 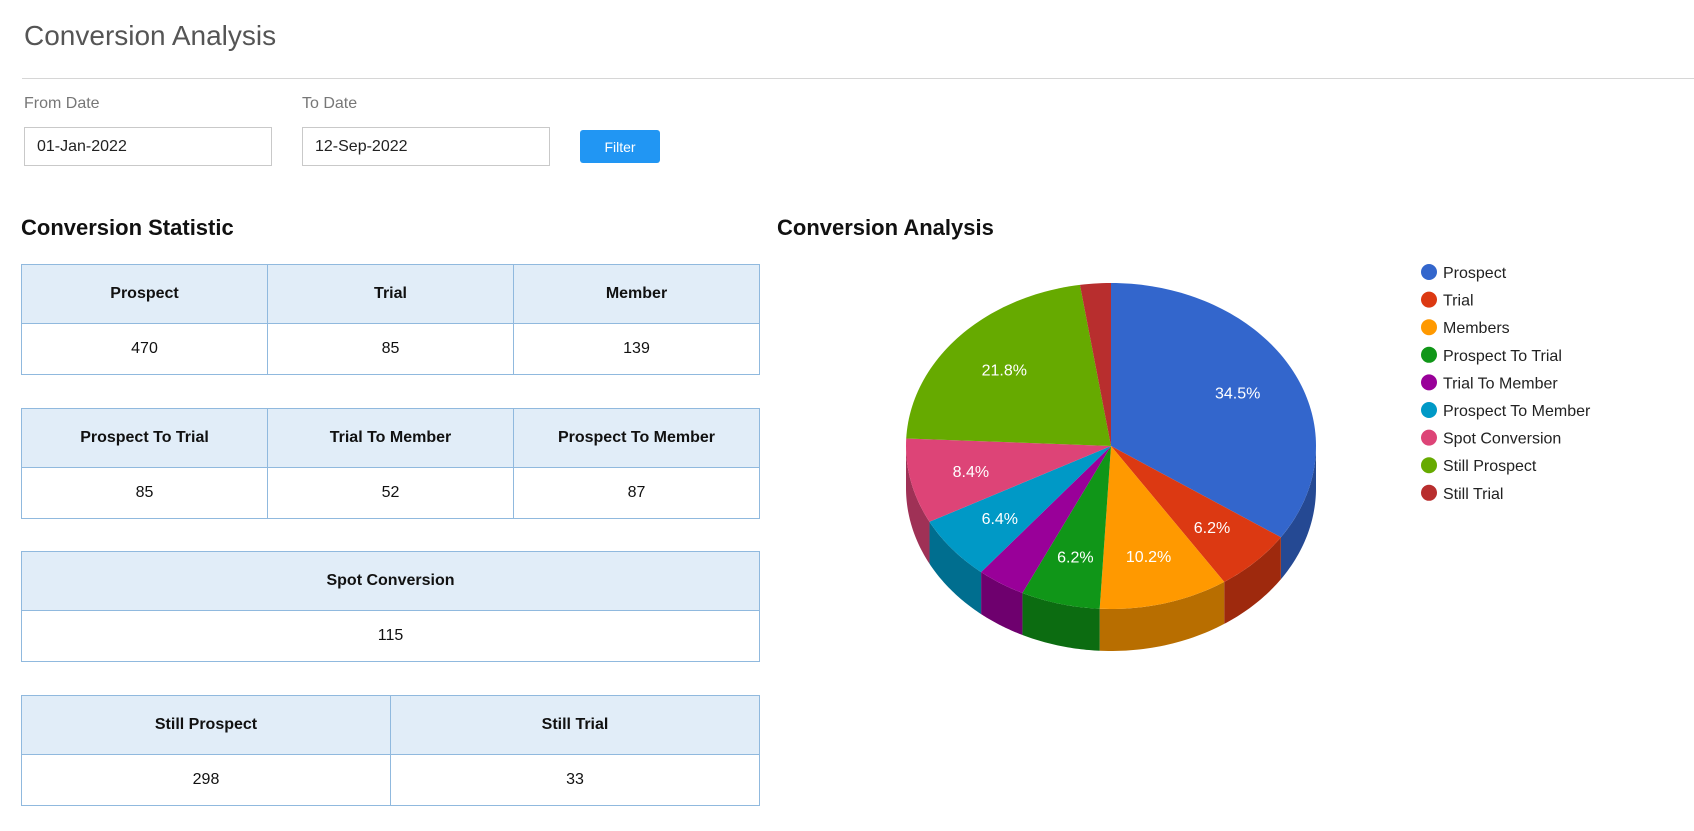 What do you see at coordinates (144, 294) in the screenshot?
I see `header-prospect: Prospect` at bounding box center [144, 294].